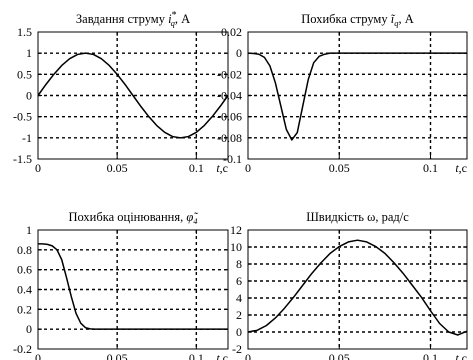 This screenshot has height=360, width=473. Describe the element at coordinates (405, 19) in the screenshot. I see `current-error-title-tail: , А` at that location.